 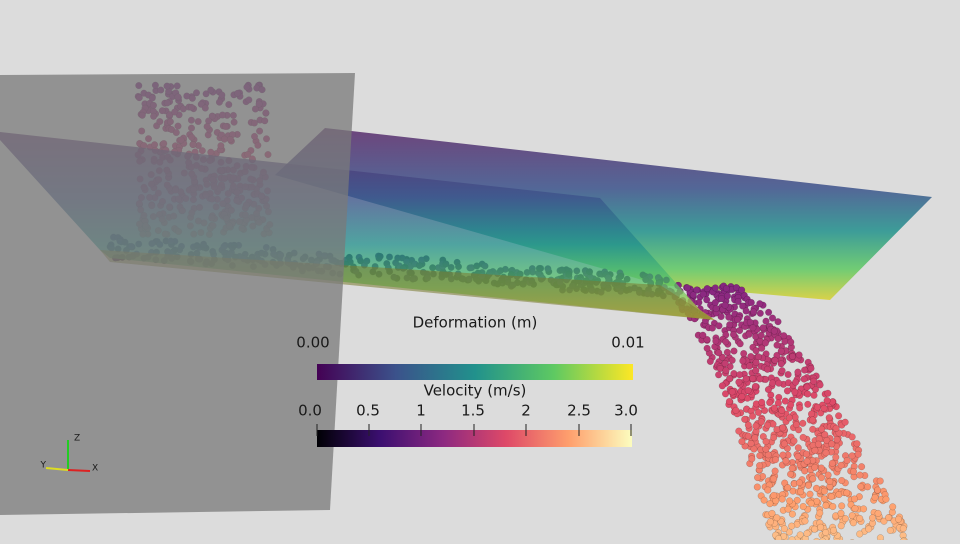 What do you see at coordinates (57, 469) in the screenshot?
I see `y-axis` at bounding box center [57, 469].